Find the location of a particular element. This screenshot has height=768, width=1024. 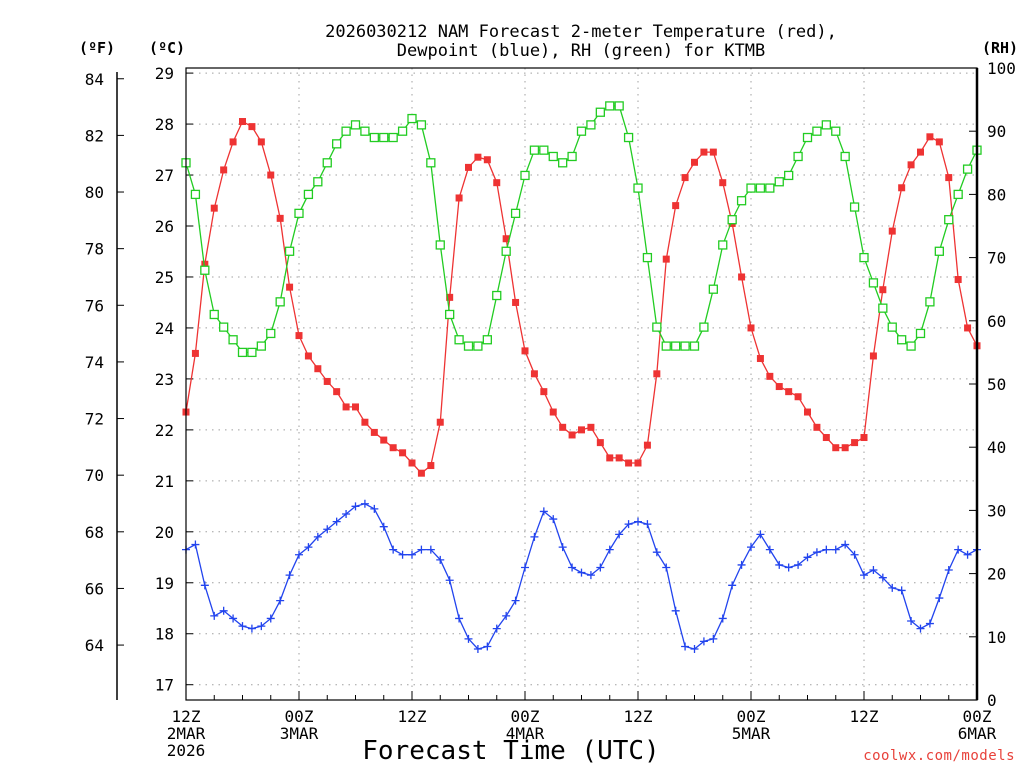

fahrenheit-tick-label: 82 is located at coordinates (94, 135).